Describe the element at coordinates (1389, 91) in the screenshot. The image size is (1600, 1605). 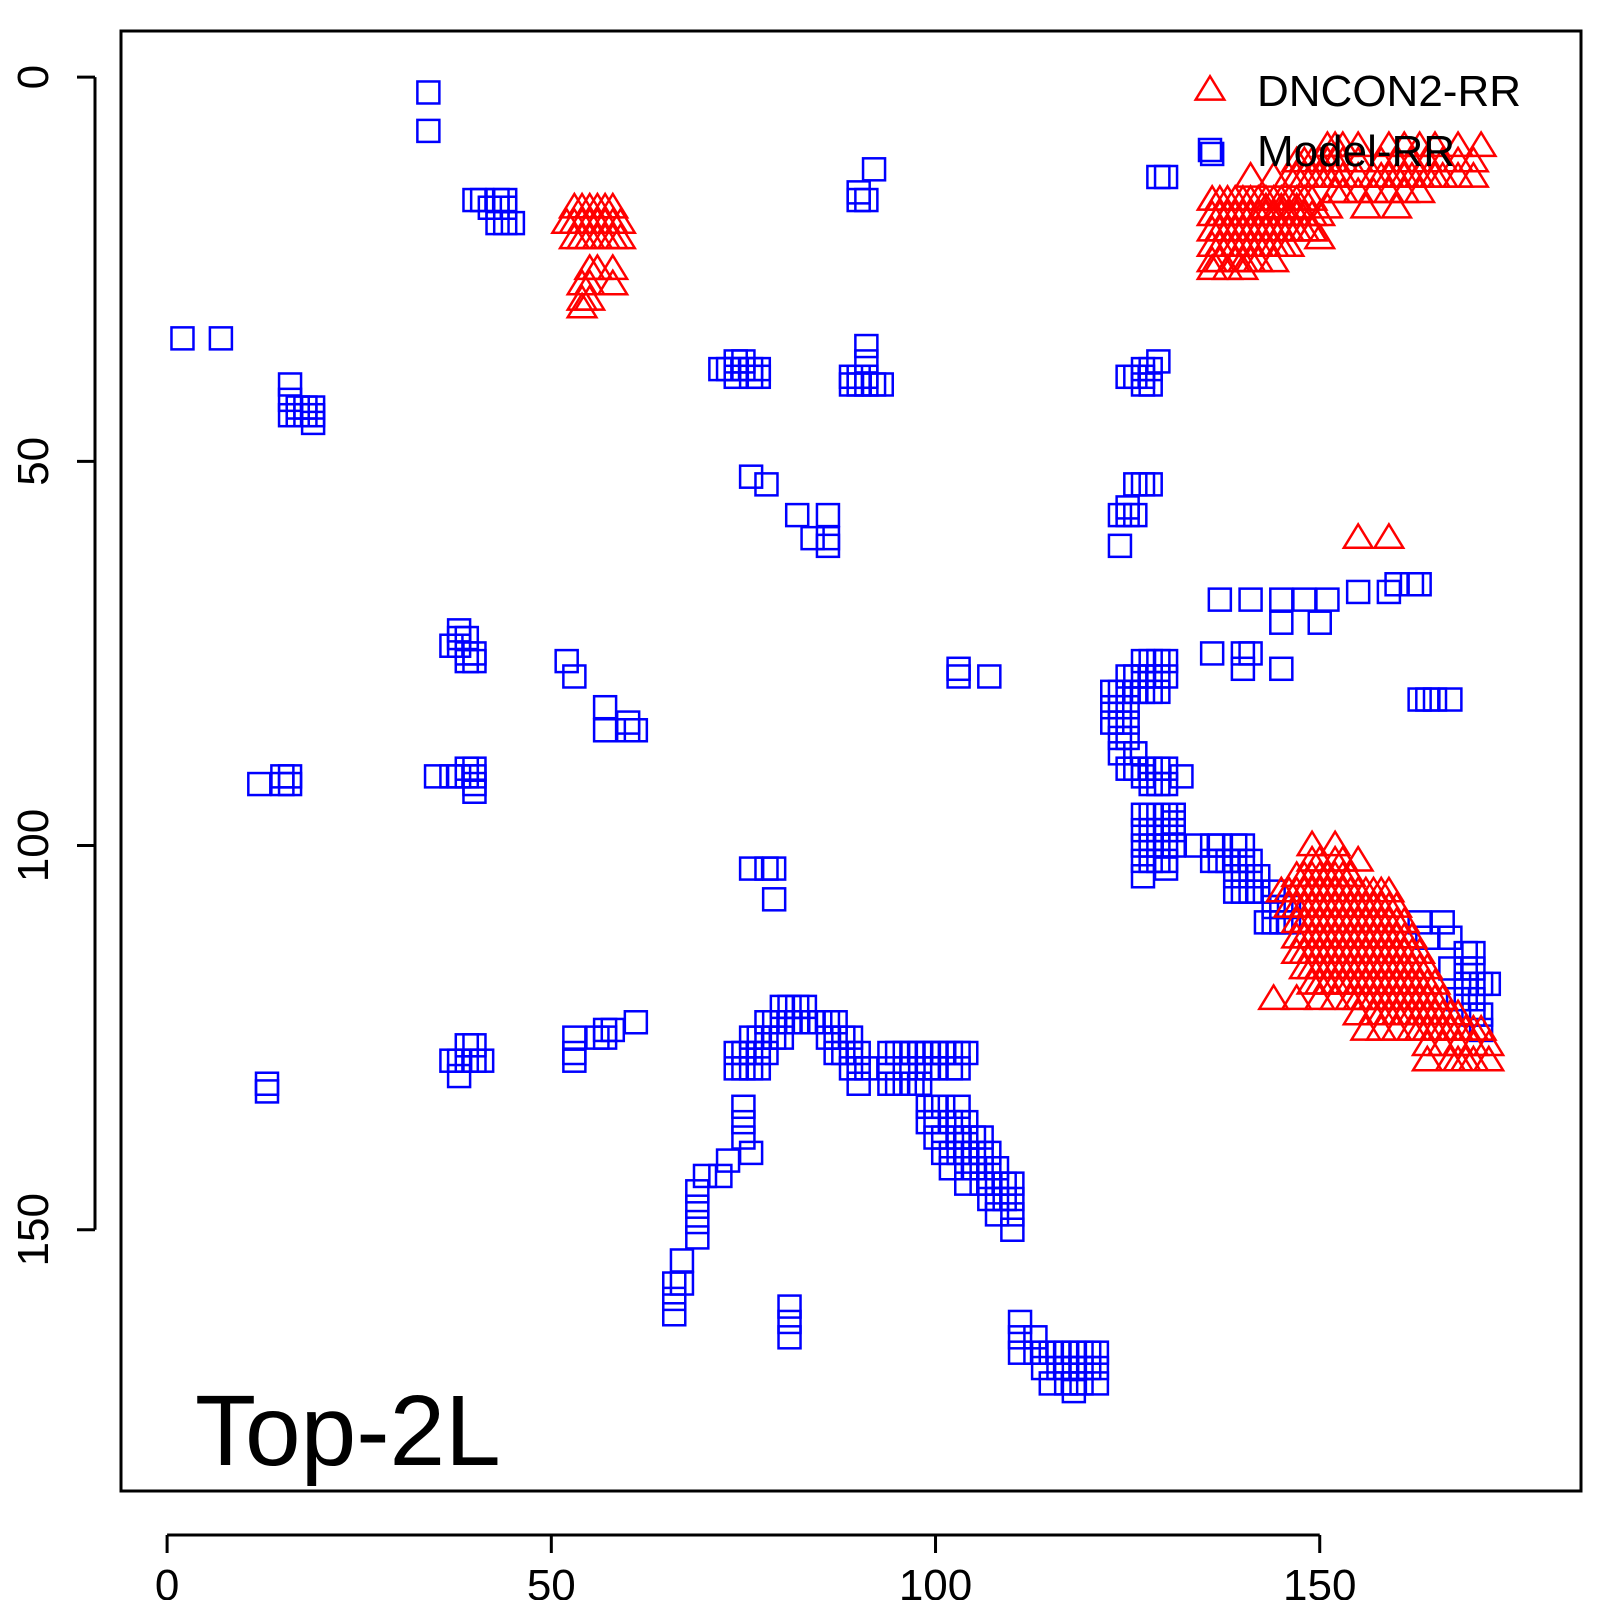
I see `legend-label: DNCON2-RR` at that location.